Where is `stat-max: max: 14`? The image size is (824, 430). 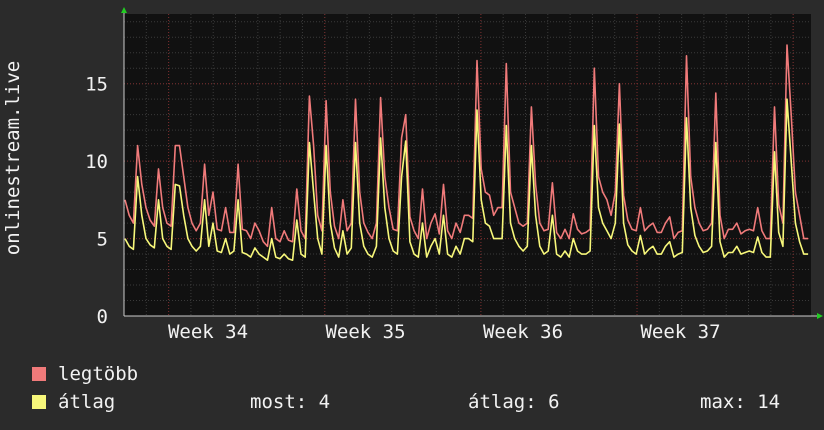
stat-max: max: 14 is located at coordinates (740, 402).